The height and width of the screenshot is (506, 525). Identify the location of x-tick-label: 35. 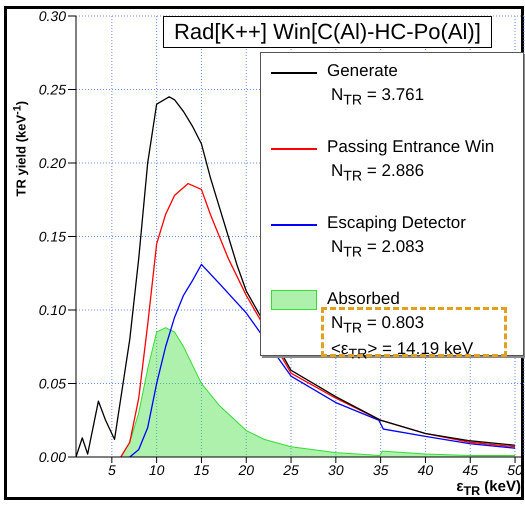
(380, 470).